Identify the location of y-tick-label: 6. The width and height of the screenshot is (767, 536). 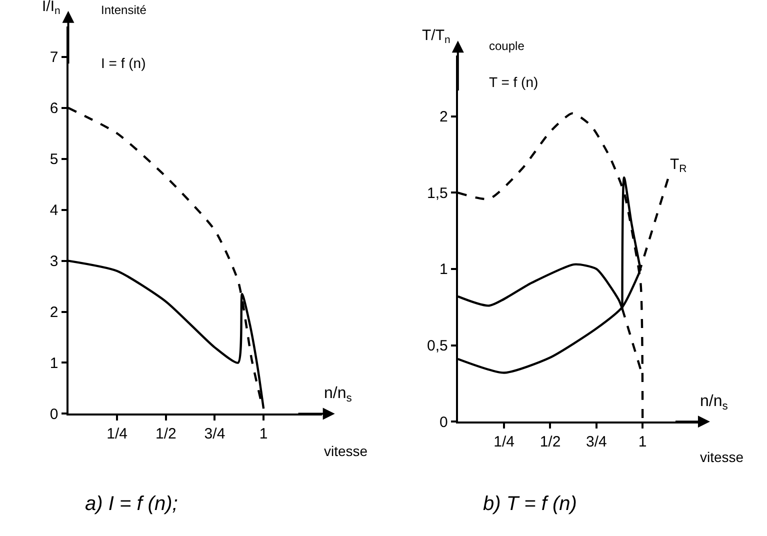
(54, 109).